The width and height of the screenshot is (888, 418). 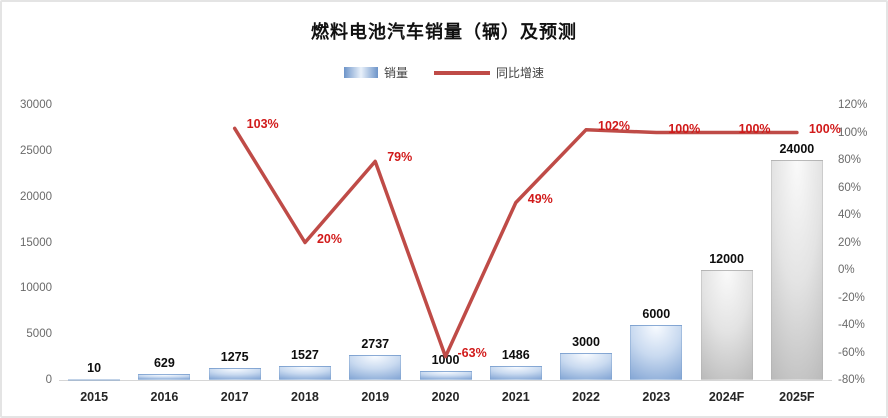 I want to click on line-value-label-2023: 100%, so click(x=684, y=128).